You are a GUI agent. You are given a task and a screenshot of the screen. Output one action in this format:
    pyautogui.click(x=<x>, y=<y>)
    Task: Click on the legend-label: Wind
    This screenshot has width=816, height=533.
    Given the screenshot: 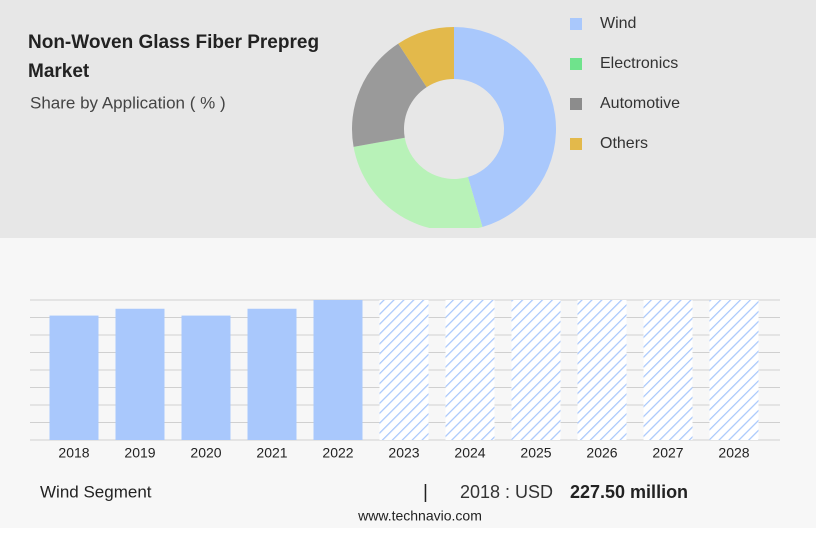 What is the action you would take?
    pyautogui.click(x=618, y=23)
    